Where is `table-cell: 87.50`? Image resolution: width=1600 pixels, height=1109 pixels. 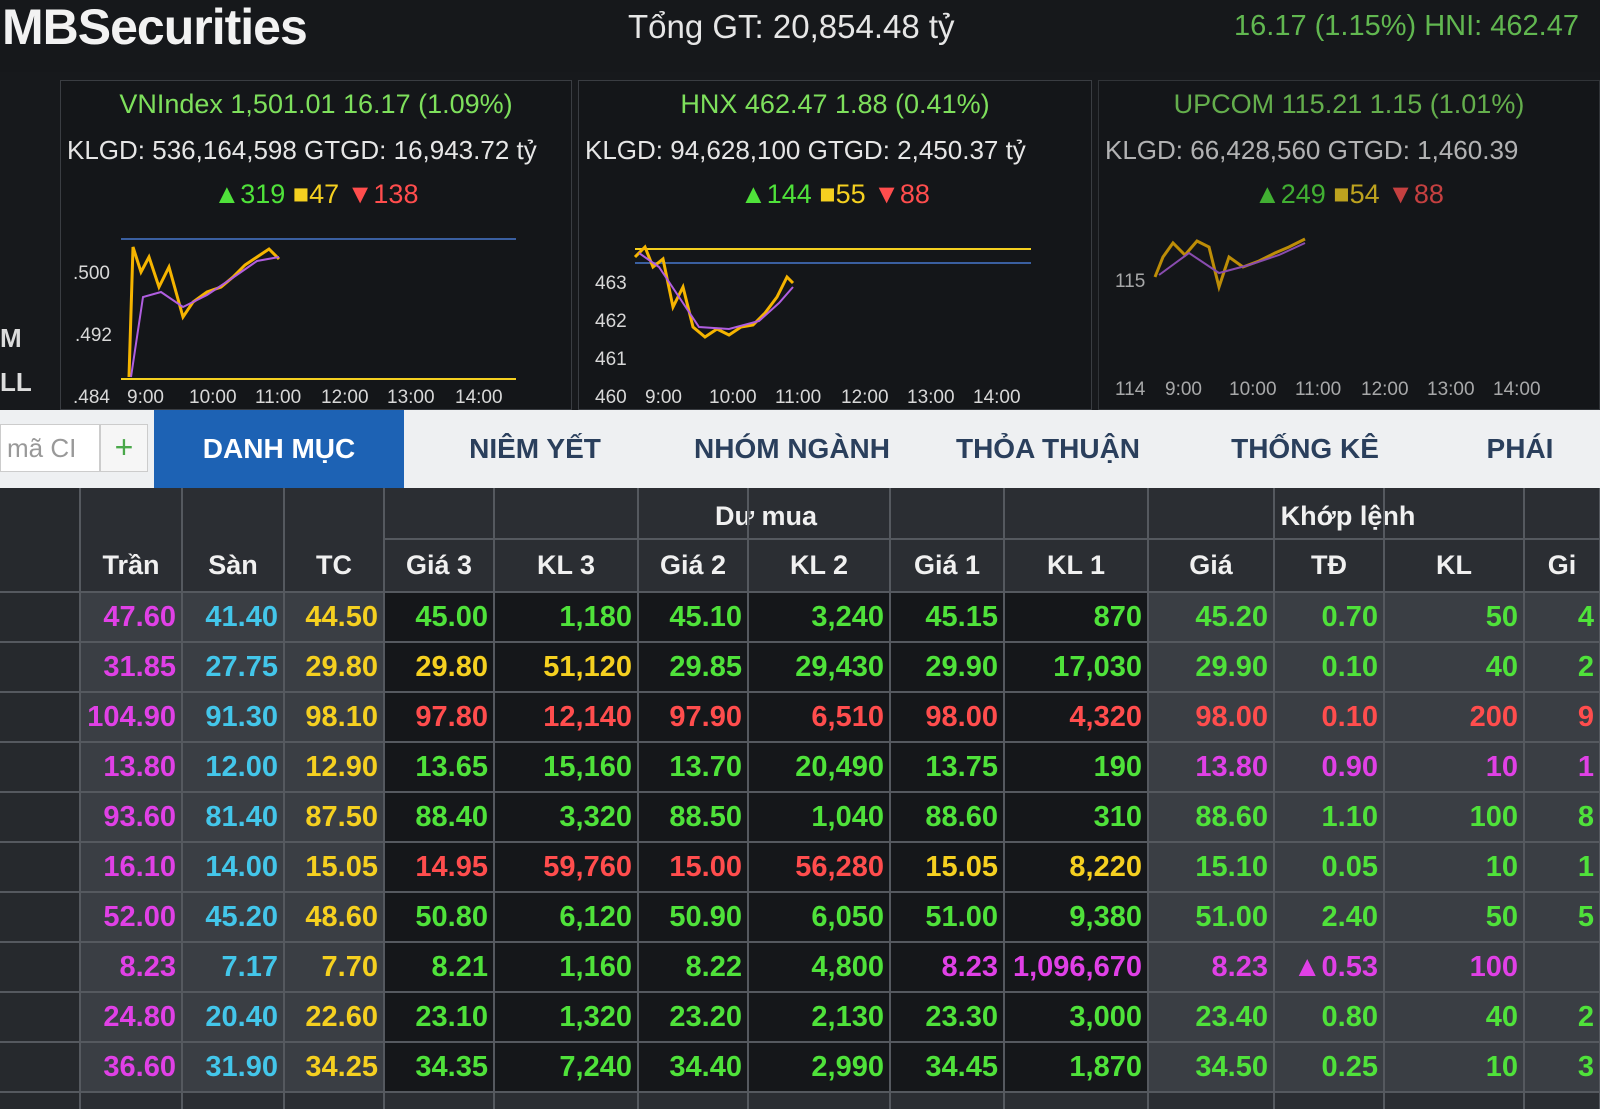 table-cell: 87.50 is located at coordinates (334, 817).